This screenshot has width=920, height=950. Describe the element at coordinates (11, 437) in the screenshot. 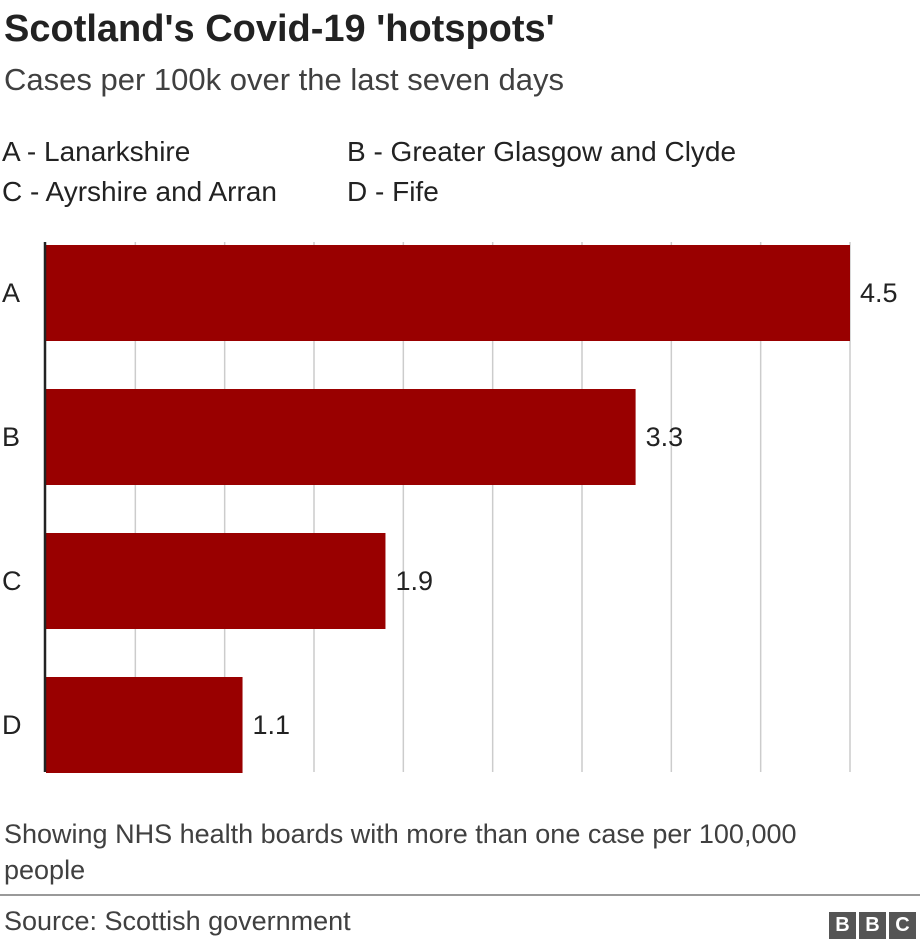

I see `category-label-b: B` at that location.